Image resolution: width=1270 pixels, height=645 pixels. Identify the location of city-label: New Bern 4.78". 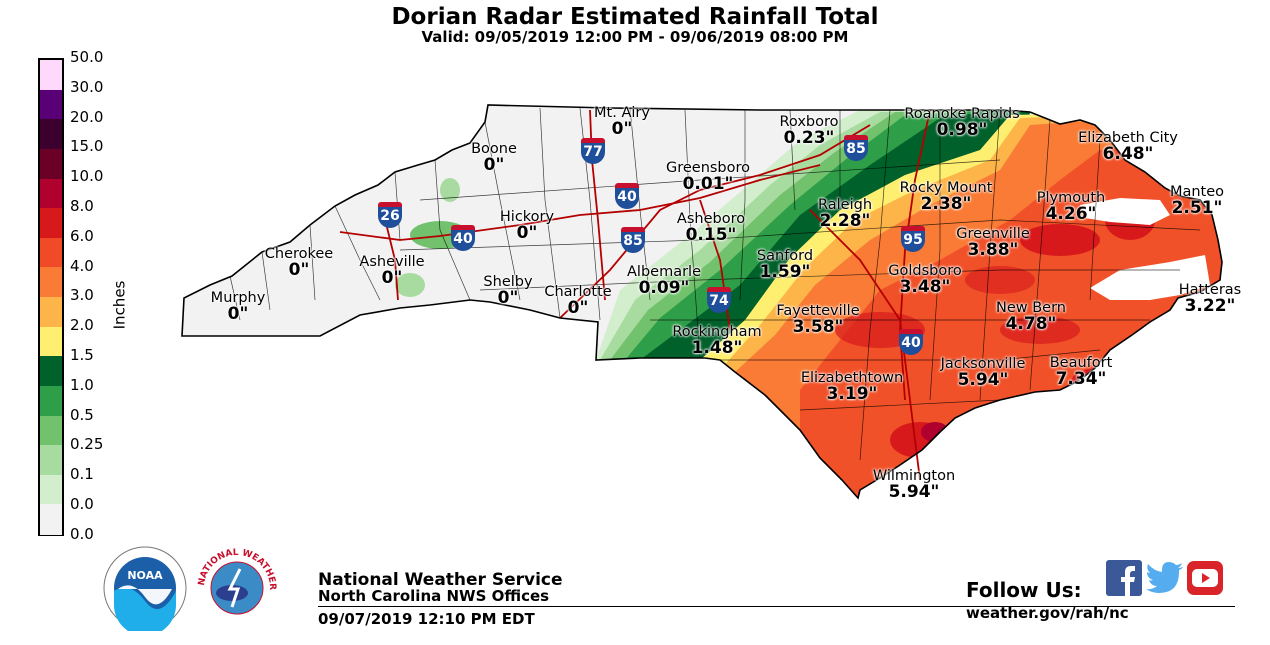
(1031, 317).